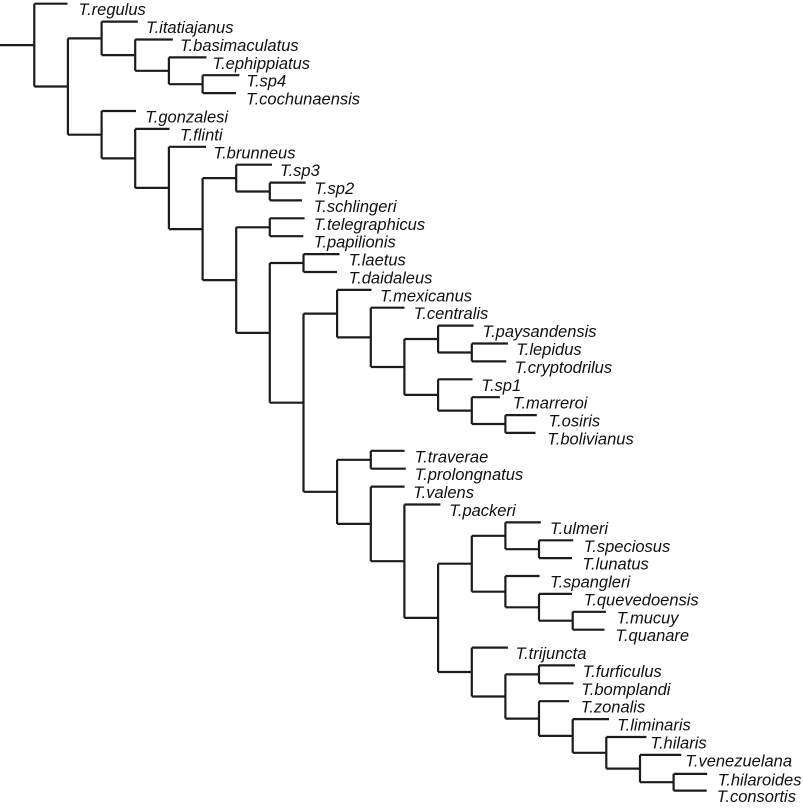 The height and width of the screenshot is (812, 803). I want to click on svg-text: T.itatiajanus, so click(189, 28).